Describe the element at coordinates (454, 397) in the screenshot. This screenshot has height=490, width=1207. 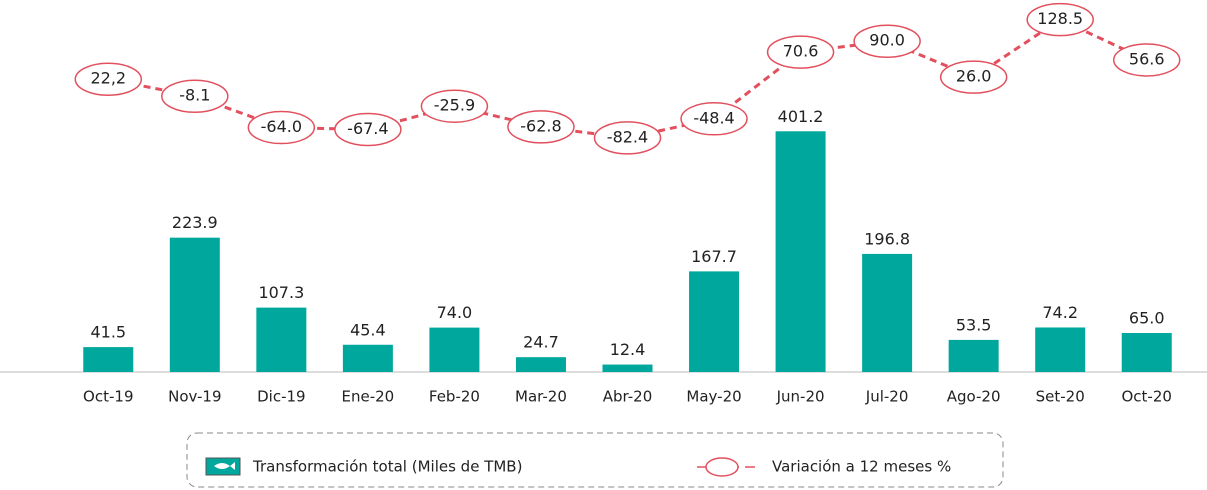
I see `x-tick-label: Feb-20` at that location.